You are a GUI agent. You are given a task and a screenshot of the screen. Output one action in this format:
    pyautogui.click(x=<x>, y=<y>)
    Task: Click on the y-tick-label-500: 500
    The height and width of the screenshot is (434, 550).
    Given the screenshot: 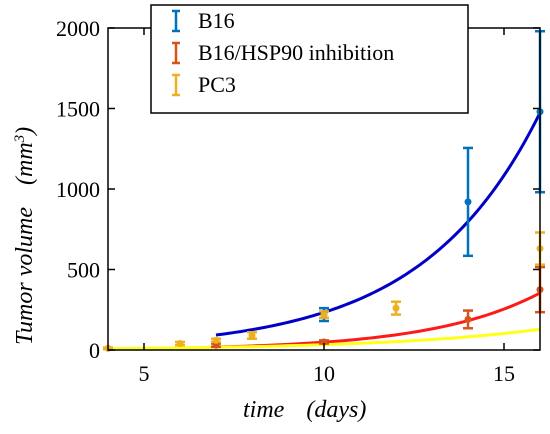 What is the action you would take?
    pyautogui.click(x=83, y=270)
    